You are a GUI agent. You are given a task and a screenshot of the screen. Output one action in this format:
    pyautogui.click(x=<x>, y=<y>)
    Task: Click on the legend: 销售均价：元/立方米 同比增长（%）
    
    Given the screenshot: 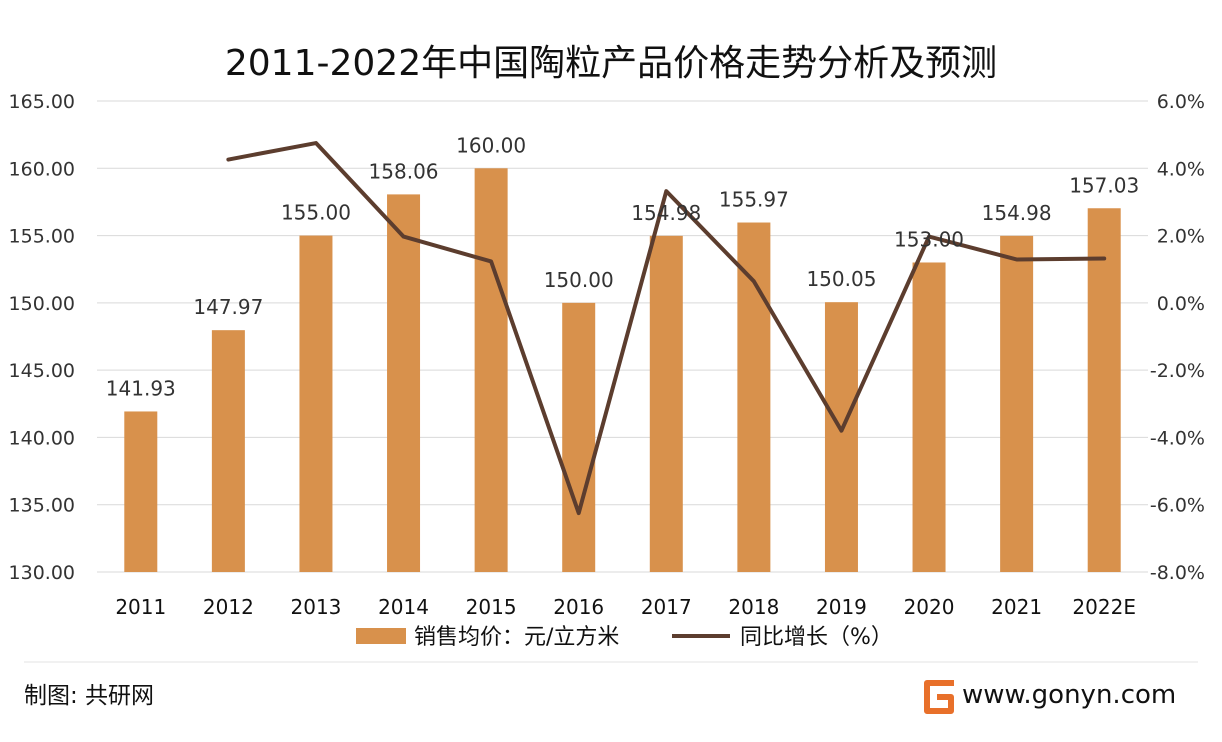 What is the action you would take?
    pyautogui.click(x=624, y=637)
    